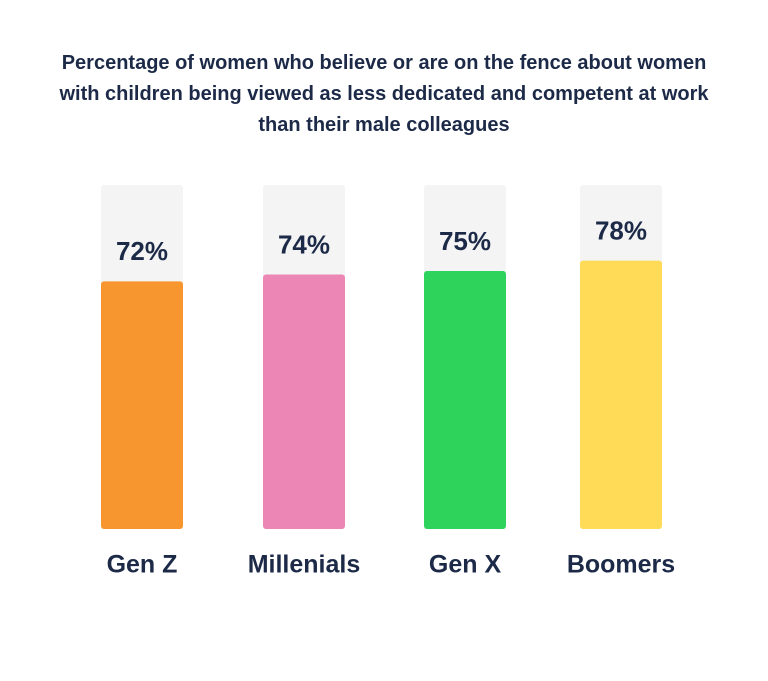  I want to click on value-label: 78%, so click(621, 231).